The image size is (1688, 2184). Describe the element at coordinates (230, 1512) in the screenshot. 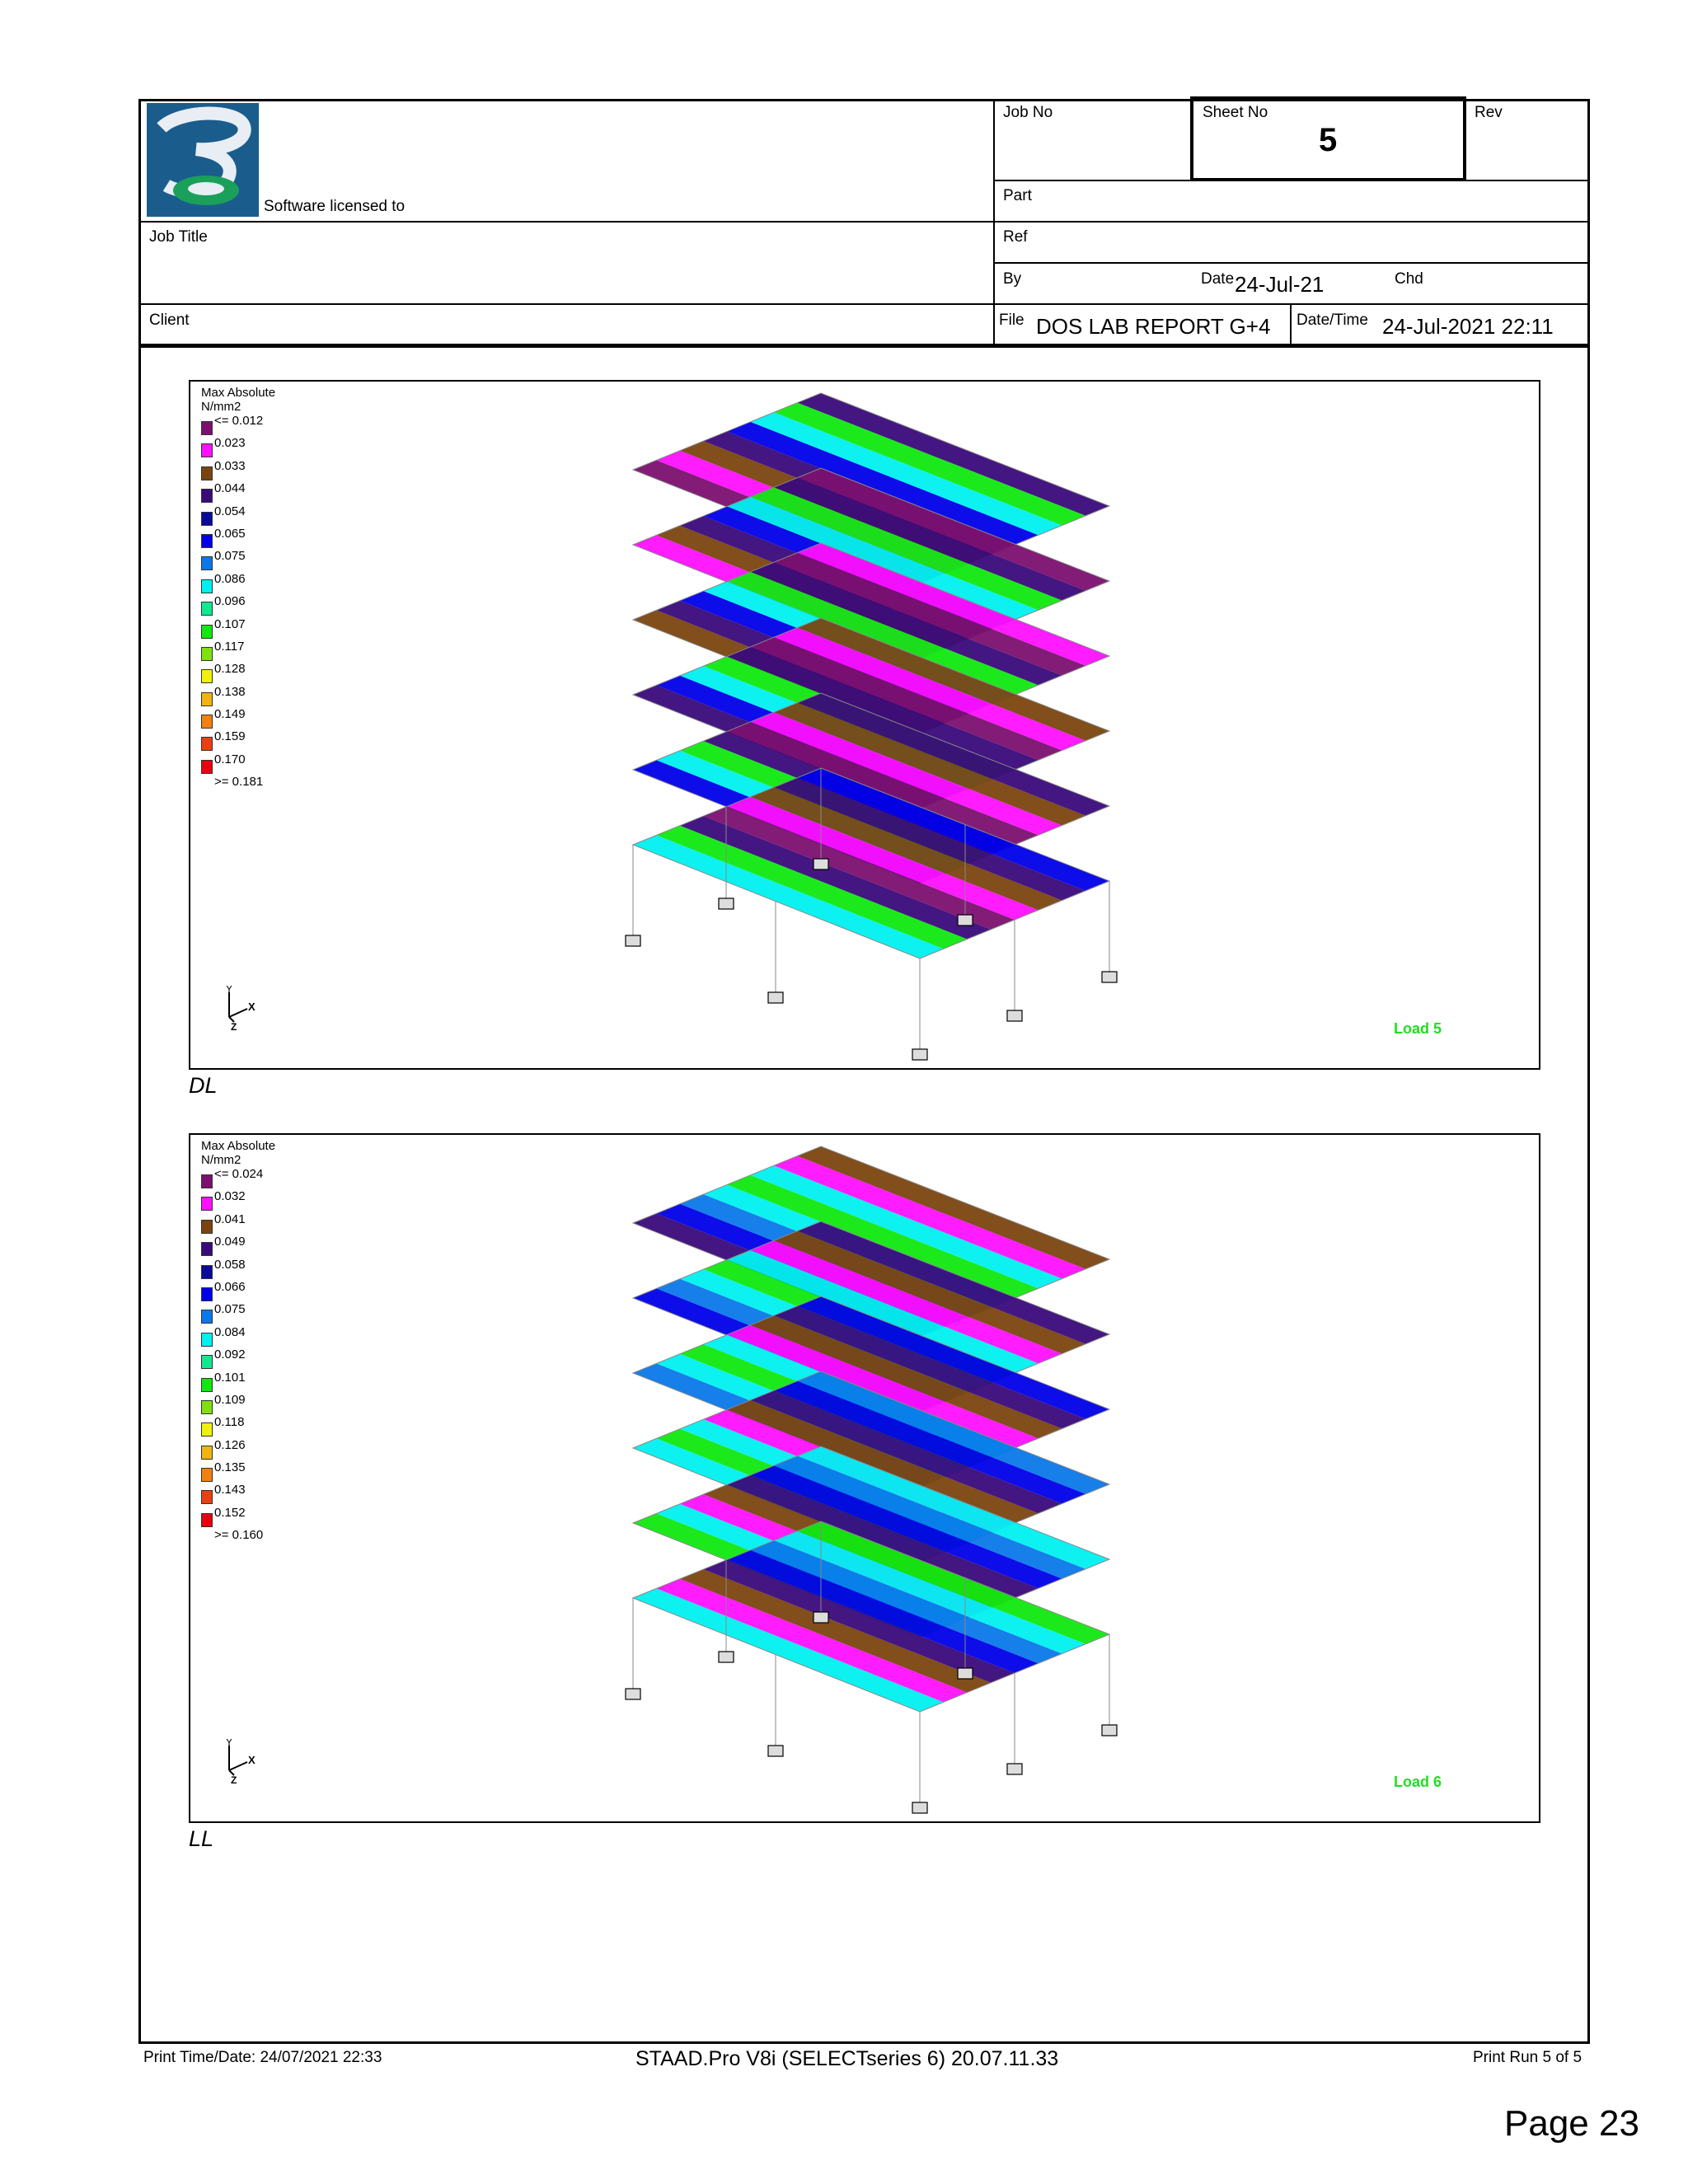

I see `legend-label: 0.152` at that location.